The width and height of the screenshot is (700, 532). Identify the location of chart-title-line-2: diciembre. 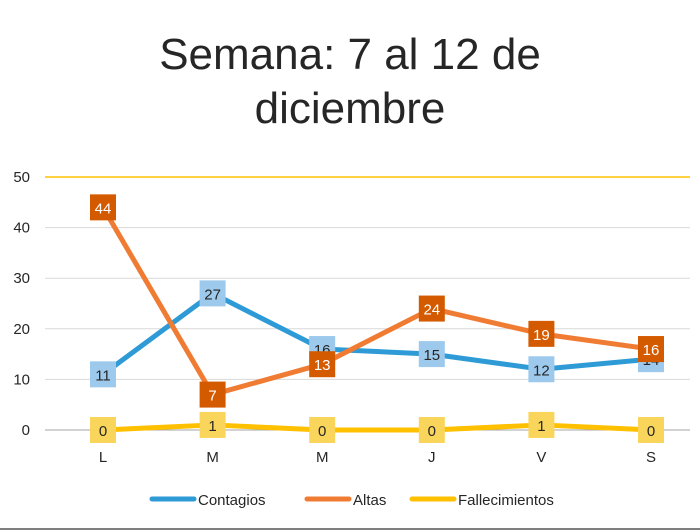
(350, 108).